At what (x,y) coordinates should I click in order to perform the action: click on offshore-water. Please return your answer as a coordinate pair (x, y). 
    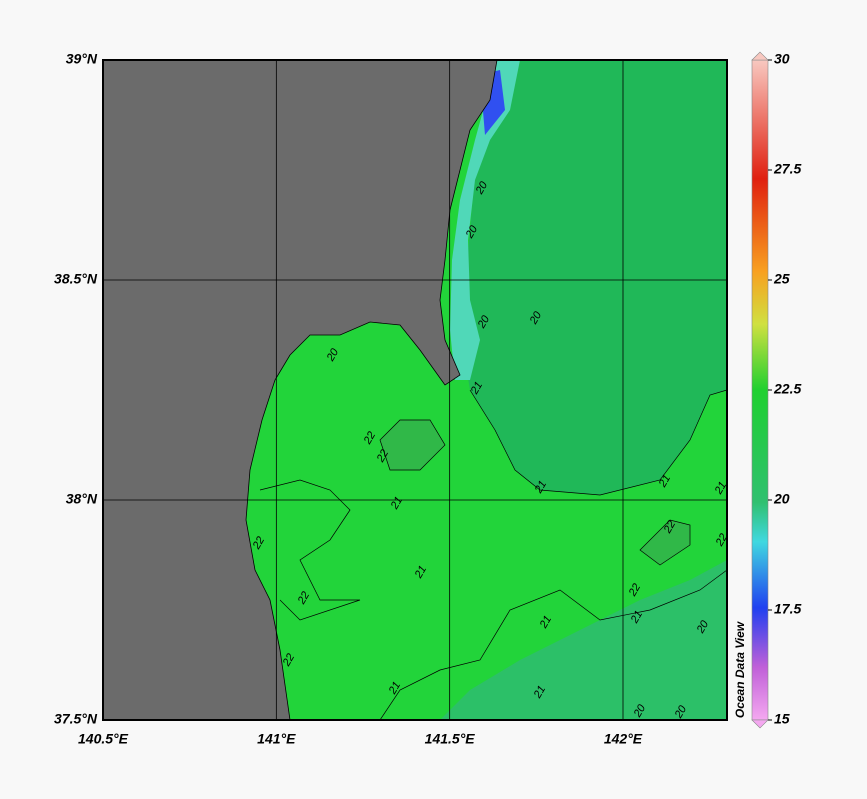
    Looking at the image, I should click on (583, 640).